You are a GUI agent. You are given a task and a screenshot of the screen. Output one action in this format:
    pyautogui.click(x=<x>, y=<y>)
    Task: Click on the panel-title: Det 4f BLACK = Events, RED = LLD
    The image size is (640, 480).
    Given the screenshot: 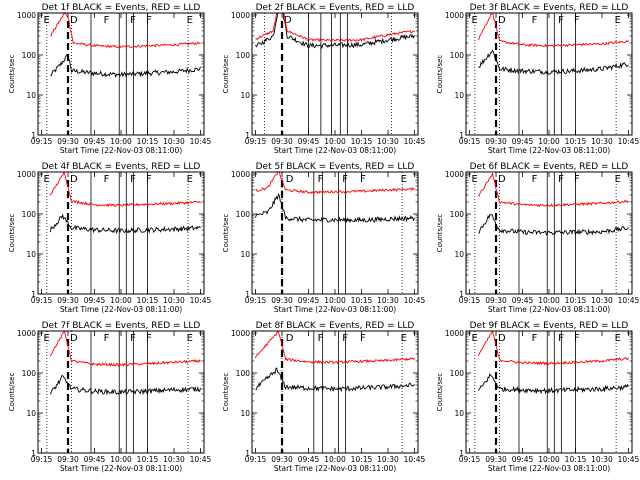 What is the action you would take?
    pyautogui.click(x=121, y=167)
    